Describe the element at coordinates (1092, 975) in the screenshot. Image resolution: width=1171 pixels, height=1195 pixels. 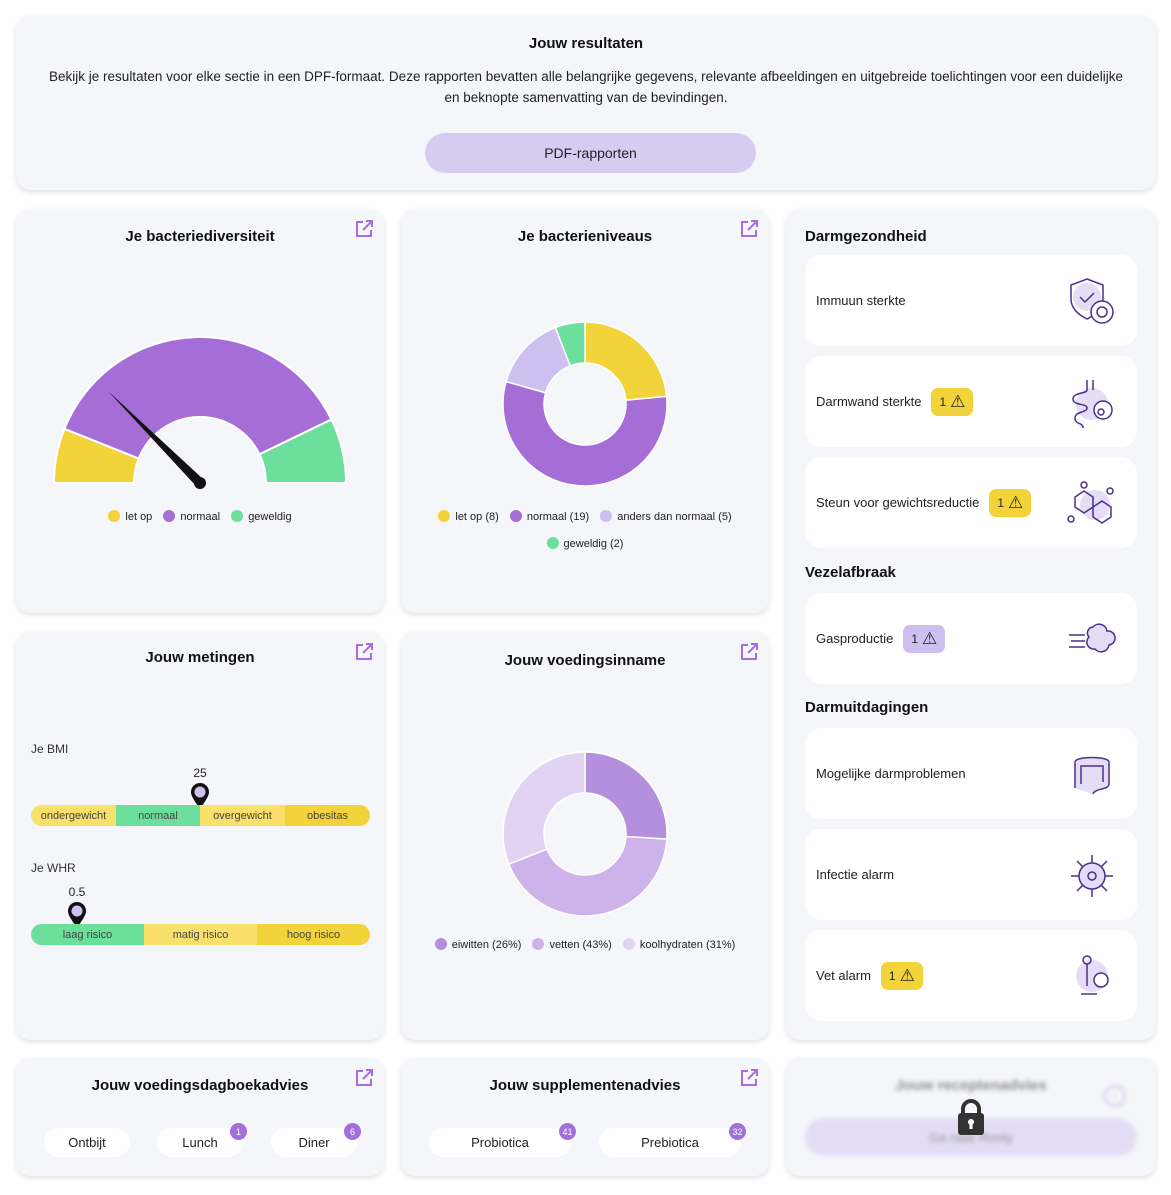
I see `weight-scale-icon` at that location.